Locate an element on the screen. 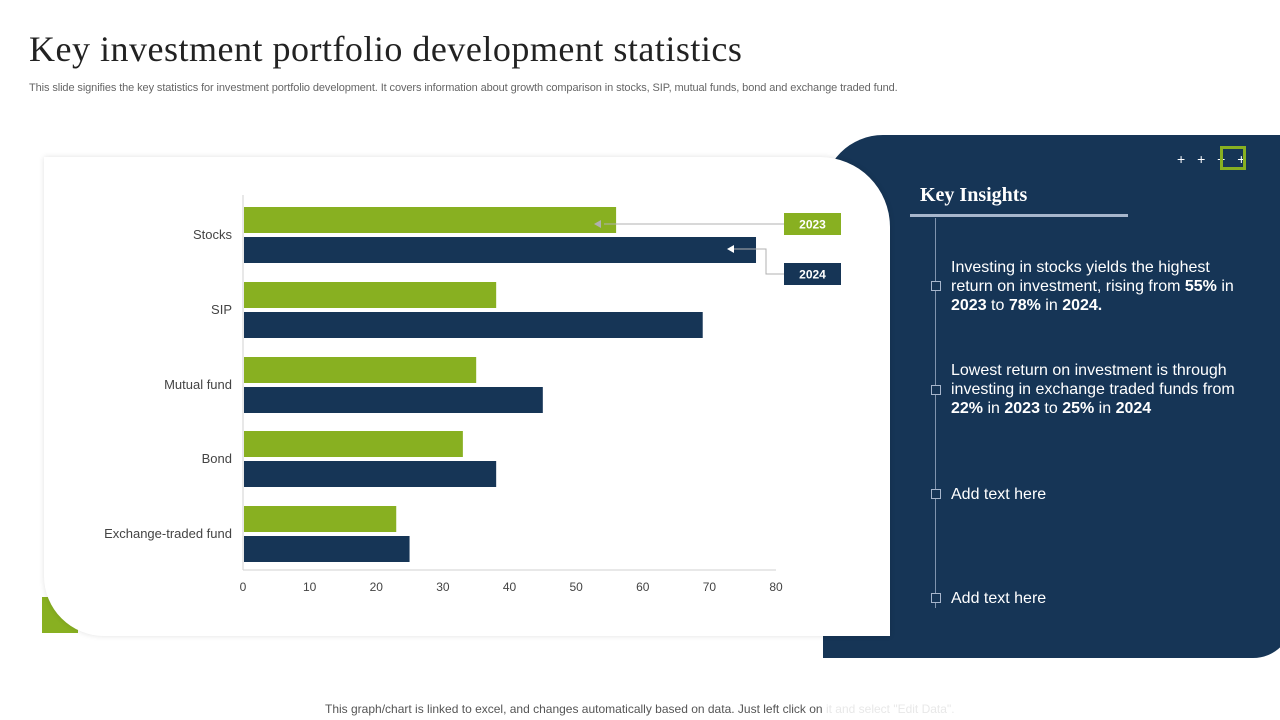 The image size is (1280, 720). insight-fragment: 2024 is located at coordinates (1133, 408).